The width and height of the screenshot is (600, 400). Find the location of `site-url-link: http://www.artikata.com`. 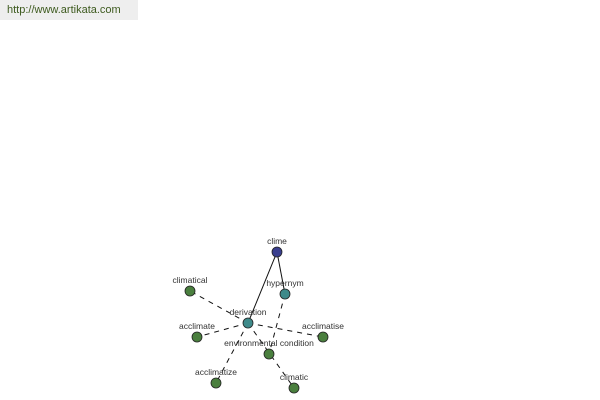

site-url-link: http://www.artikata.com is located at coordinates (64, 10).